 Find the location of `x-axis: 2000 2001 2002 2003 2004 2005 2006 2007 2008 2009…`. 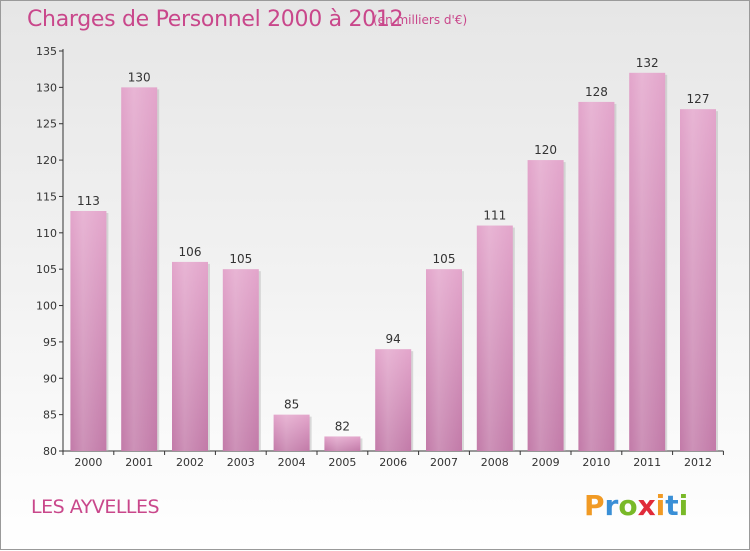

x-axis: 2000 2001 2002 2003 2004 2005 2006 2007 2008 2009… is located at coordinates (393, 459).